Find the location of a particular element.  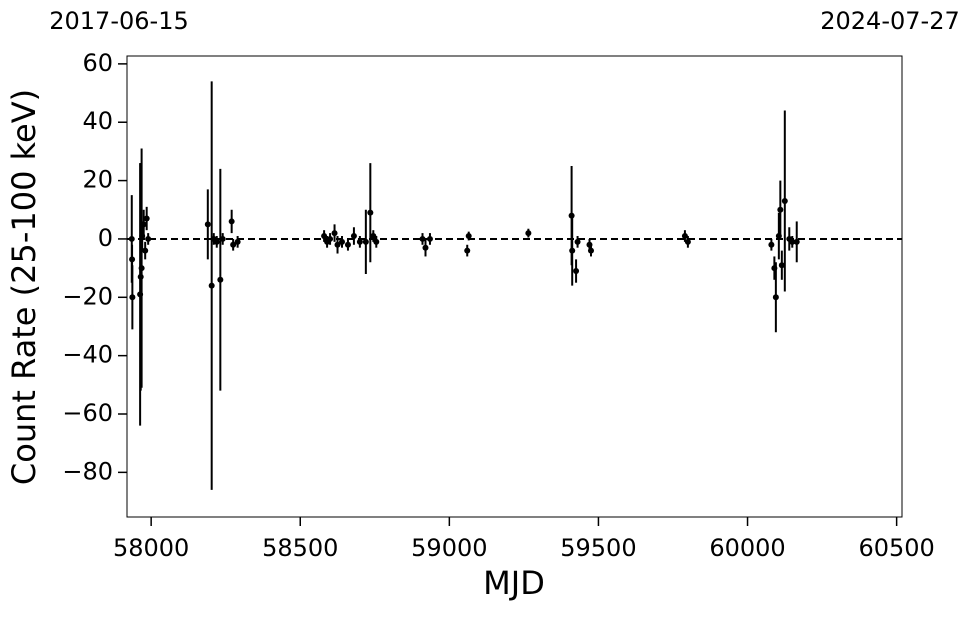

x-tick-label: 60500 is located at coordinates (896, 548).